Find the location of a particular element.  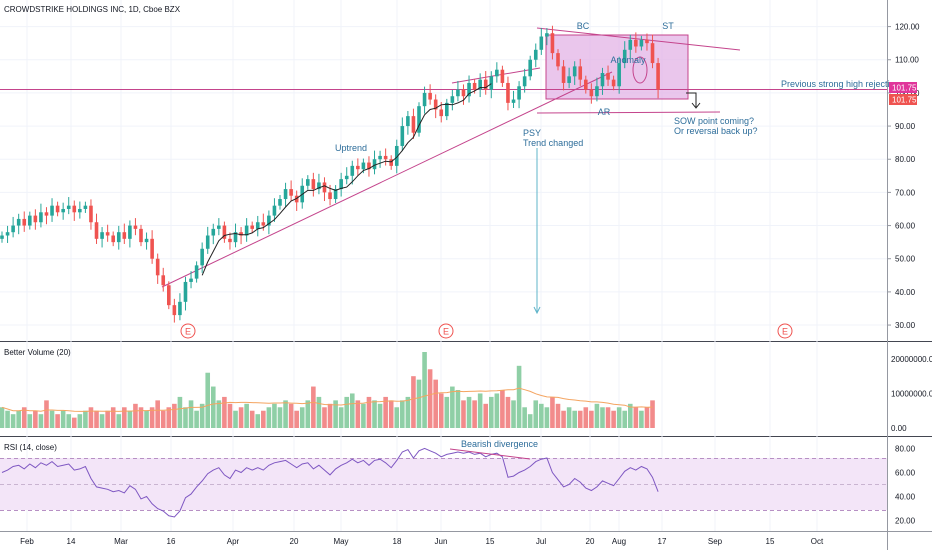

sow-arrow is located at coordinates (693, 100).